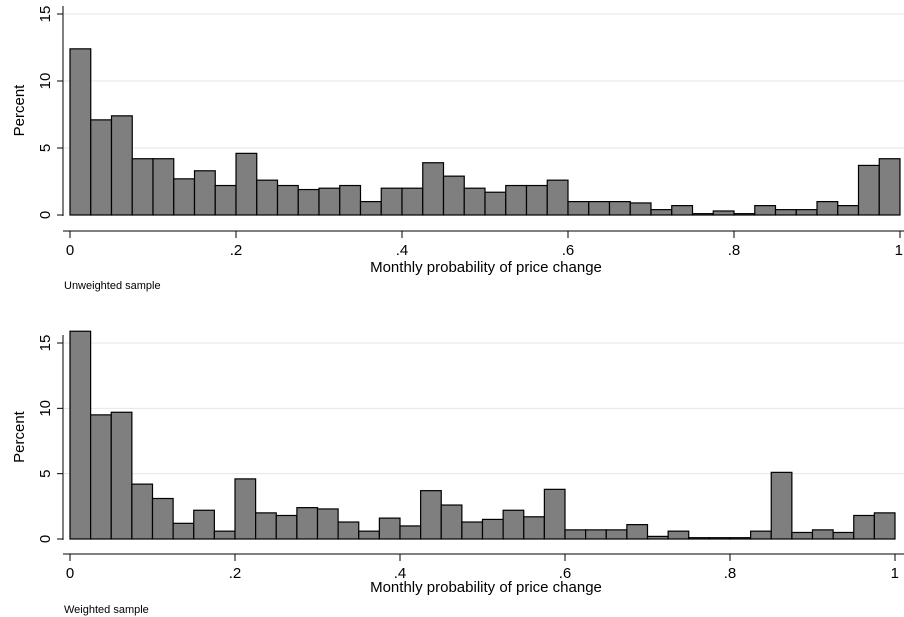 Image resolution: width=904 pixels, height=617 pixels. Describe the element at coordinates (45, 473) in the screenshot. I see `y-tick-label: 5` at that location.